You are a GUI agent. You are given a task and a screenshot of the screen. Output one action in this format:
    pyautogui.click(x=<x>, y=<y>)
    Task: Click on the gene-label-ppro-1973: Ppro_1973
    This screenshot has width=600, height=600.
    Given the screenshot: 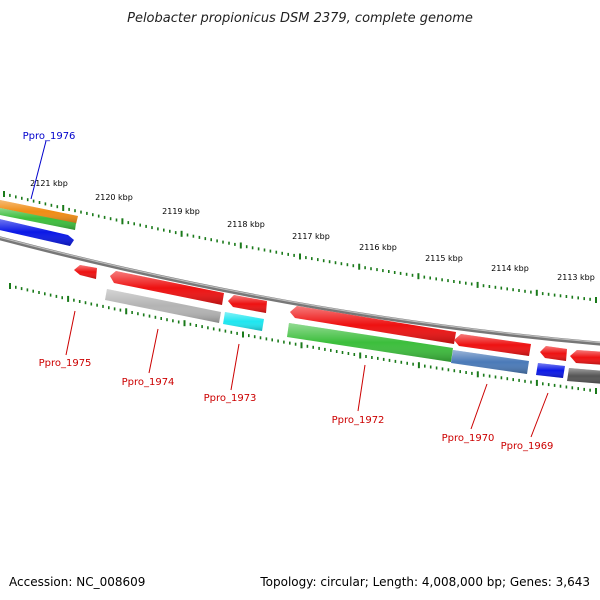 What is the action you would take?
    pyautogui.click(x=230, y=398)
    